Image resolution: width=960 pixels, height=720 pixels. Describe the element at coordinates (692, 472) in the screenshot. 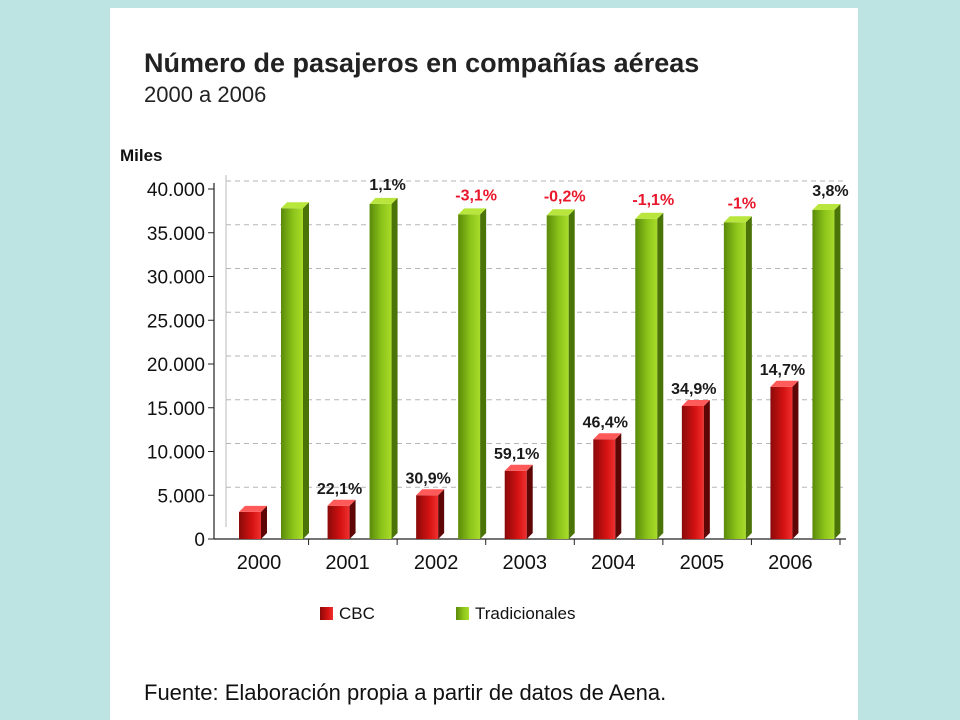

I see `bar-cbc-2005` at that location.